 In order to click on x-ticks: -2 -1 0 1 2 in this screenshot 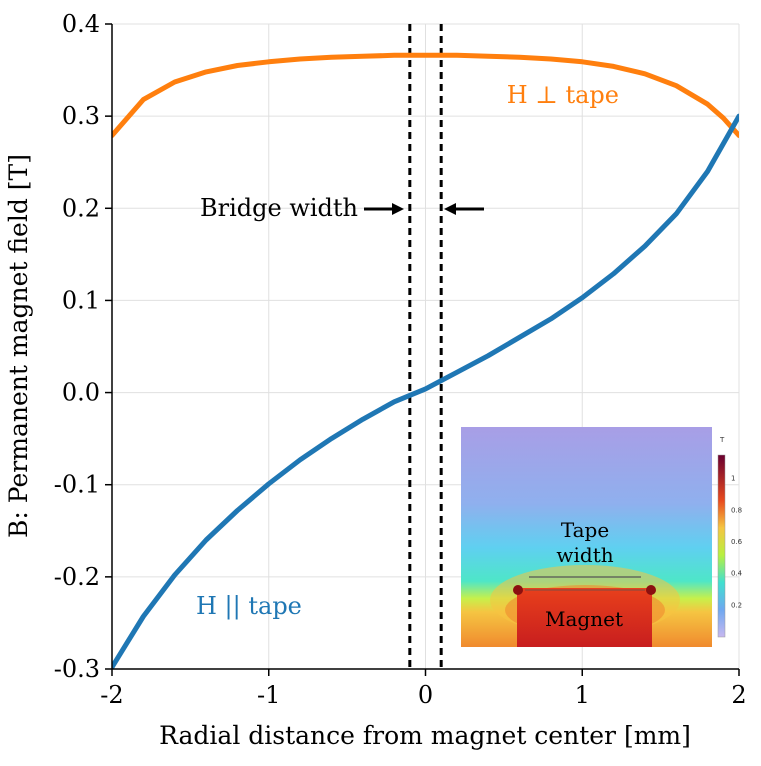, I will do `click(423, 689)`.